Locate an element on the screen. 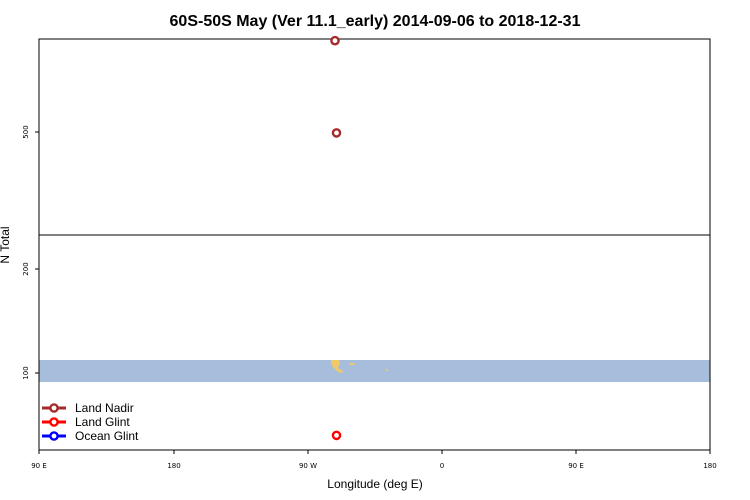 The width and height of the screenshot is (750, 500). x-axis-label: Longitude (deg E) is located at coordinates (374, 484).